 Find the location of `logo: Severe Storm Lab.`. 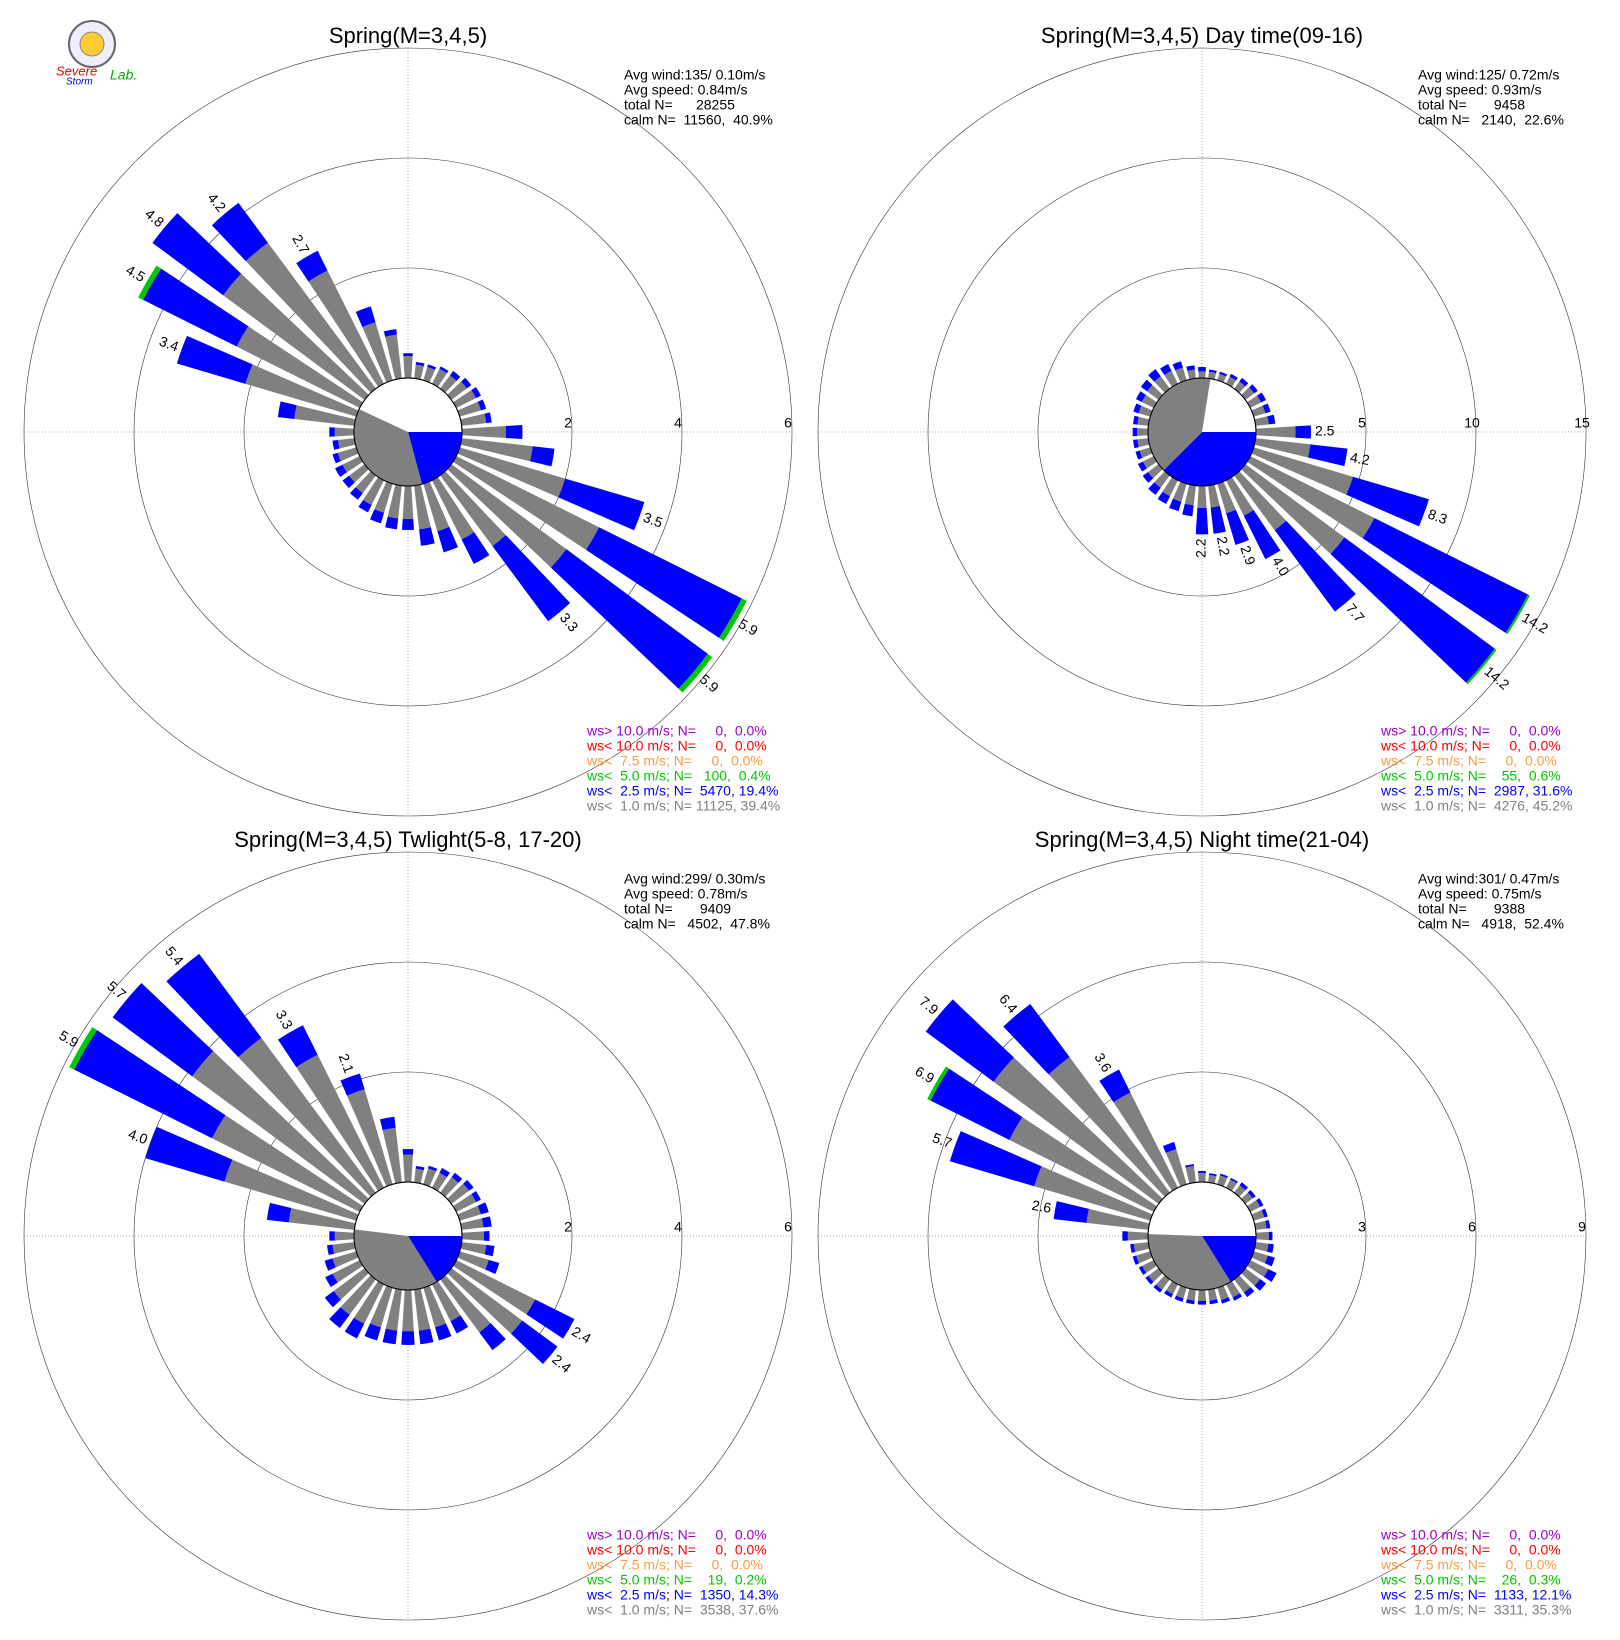

logo: Severe Storm Lab. is located at coordinates (96, 54).